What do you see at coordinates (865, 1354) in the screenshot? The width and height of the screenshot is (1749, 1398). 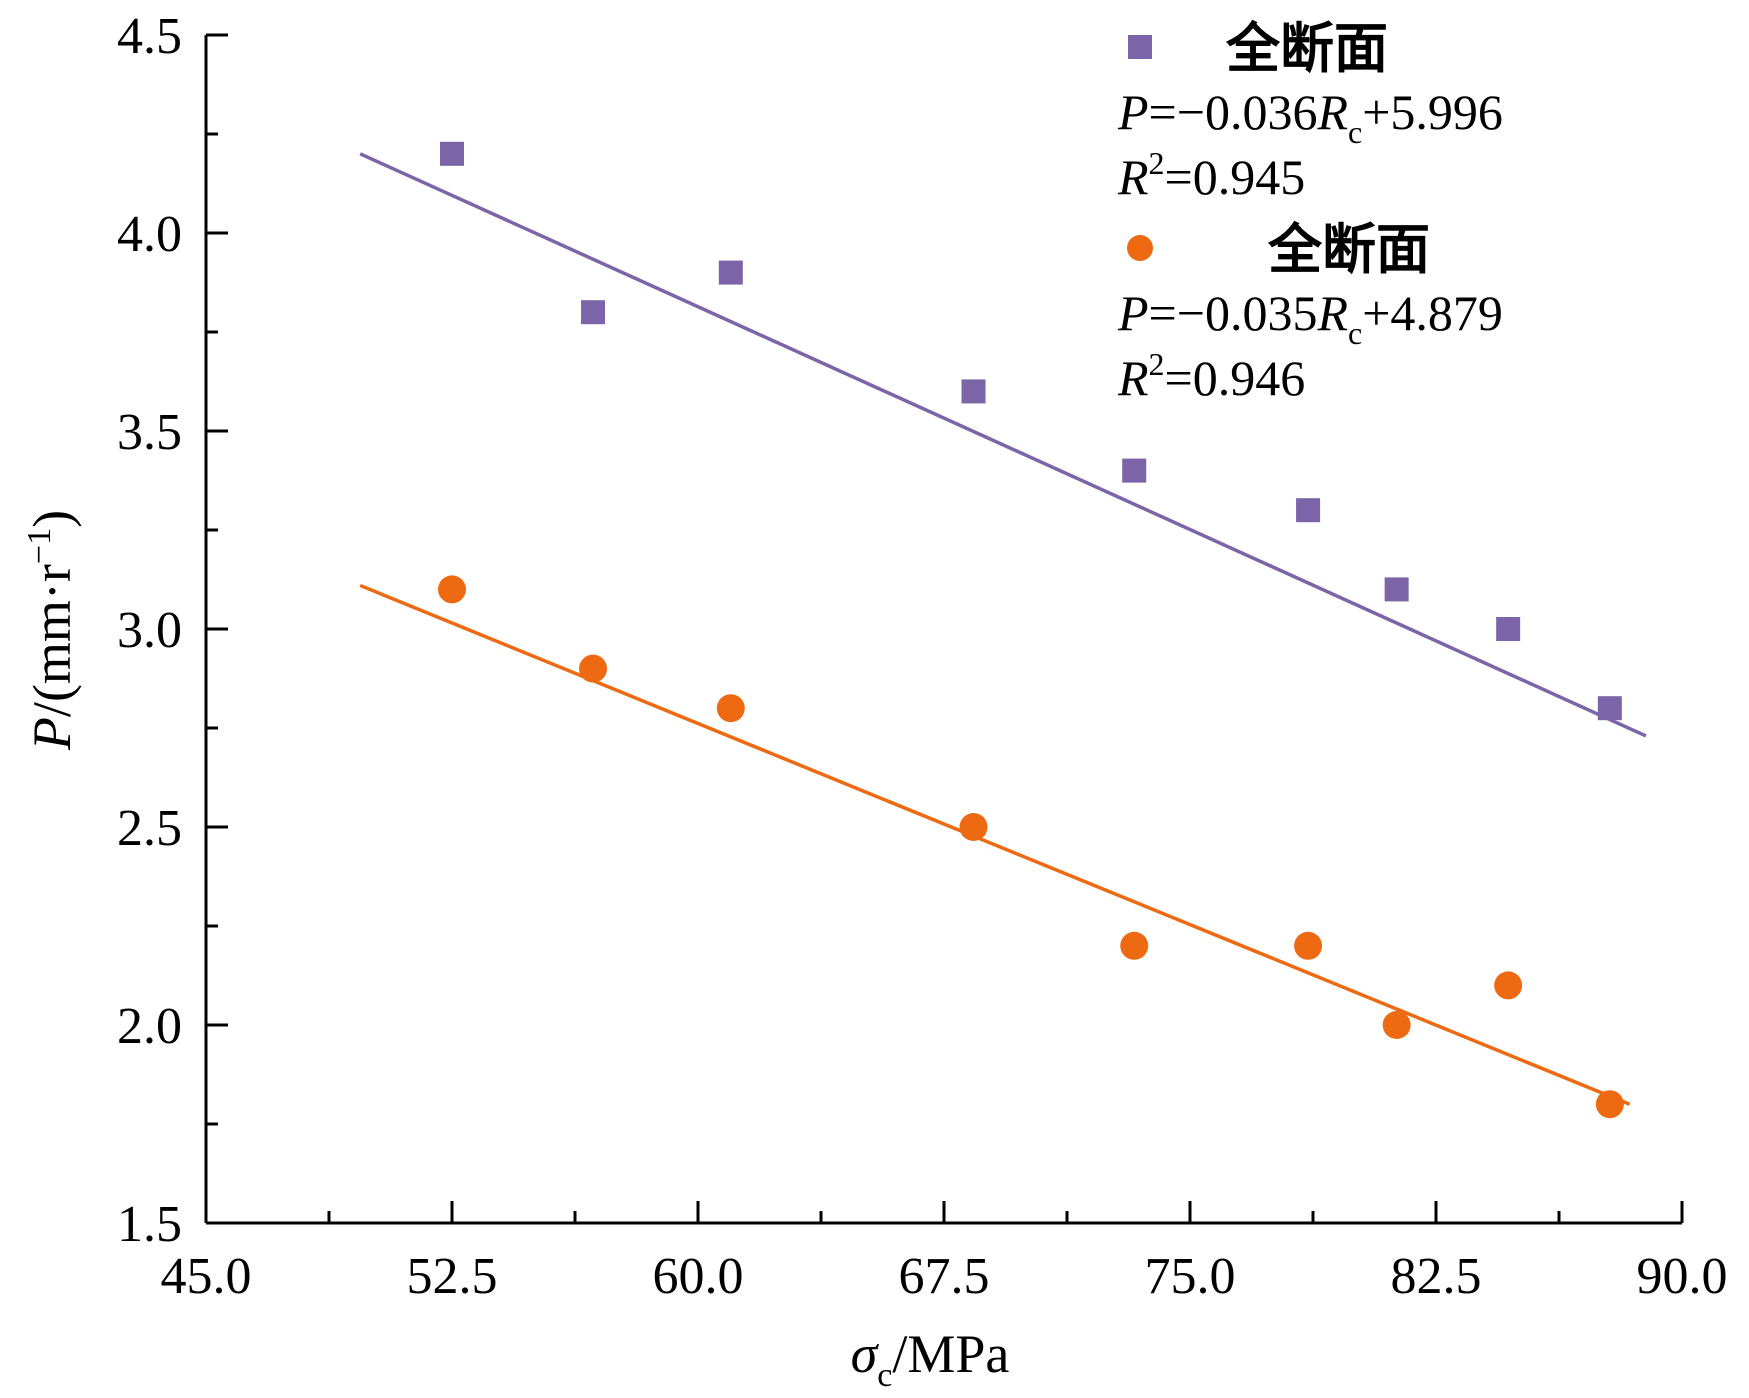 I see `x-label-symbol: σ` at bounding box center [865, 1354].